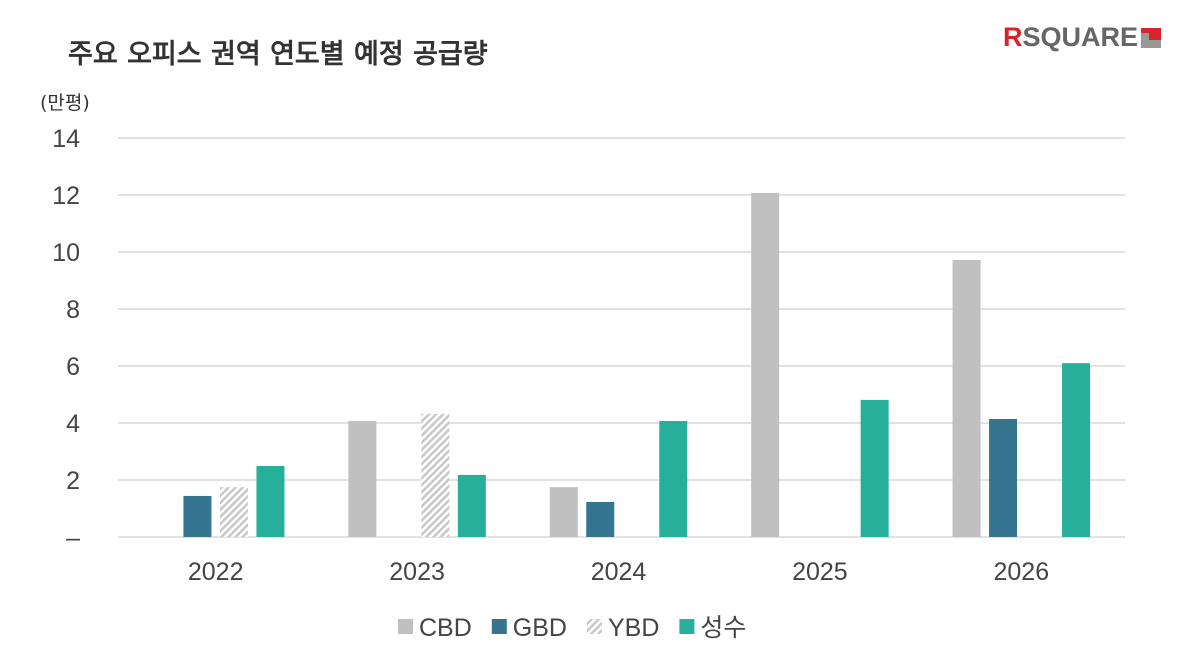 The width and height of the screenshot is (1202, 654). Describe the element at coordinates (445, 628) in the screenshot. I see `legend-label: CBD` at that location.